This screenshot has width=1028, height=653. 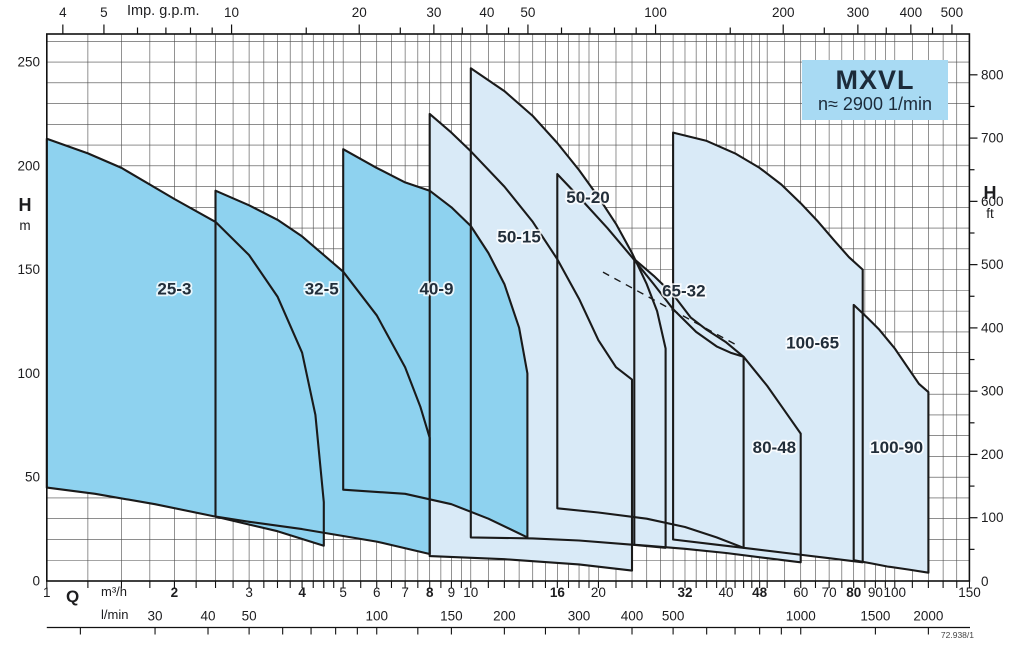 What do you see at coordinates (990, 193) in the screenshot?
I see `right-axis-h-label: H` at bounding box center [990, 193].